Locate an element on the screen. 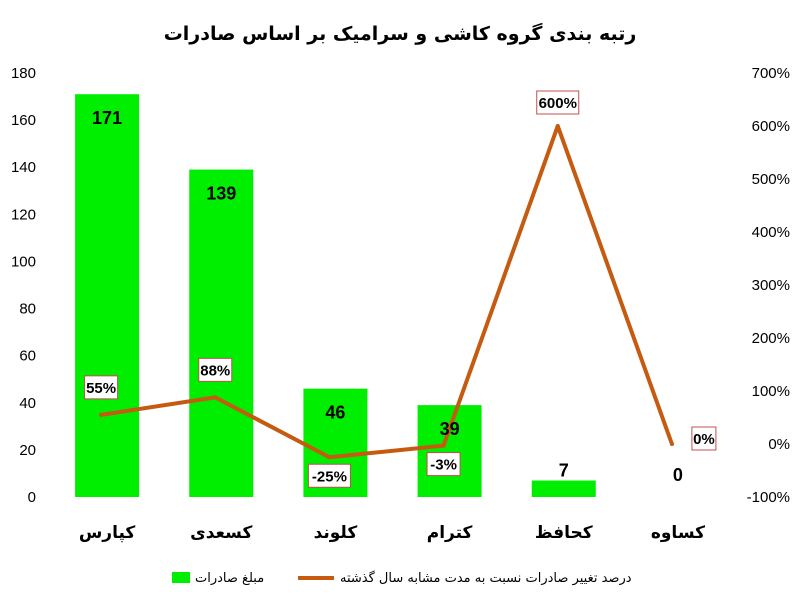  bar-data-label: 7 is located at coordinates (564, 471).